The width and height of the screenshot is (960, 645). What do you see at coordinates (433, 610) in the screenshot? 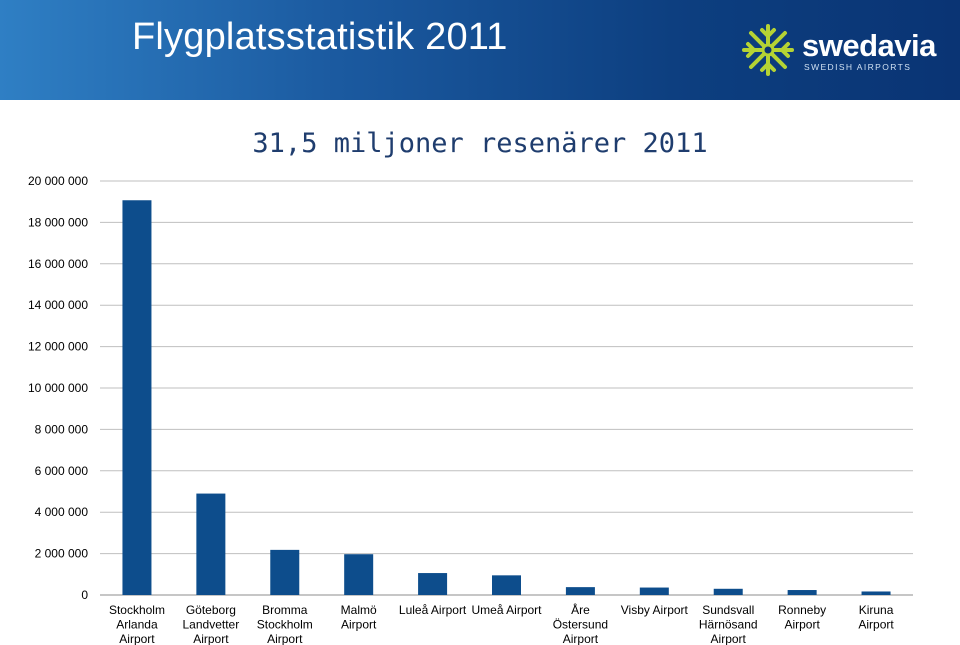
I see `x-category-label: Luleå Airport` at bounding box center [433, 610].